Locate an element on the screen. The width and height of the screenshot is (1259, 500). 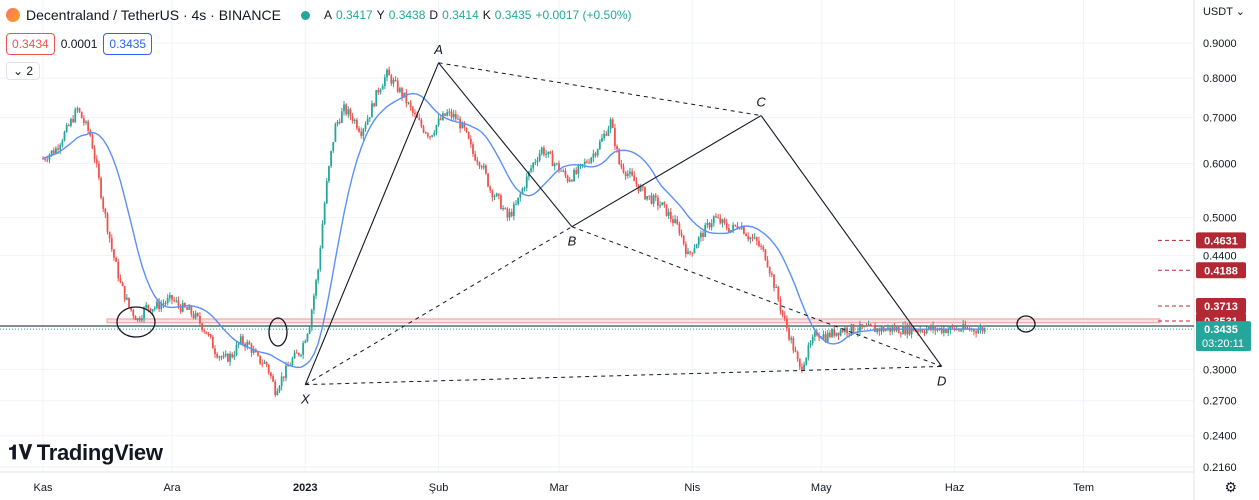
currency-selector: USDT ⌄ is located at coordinates (1224, 11).